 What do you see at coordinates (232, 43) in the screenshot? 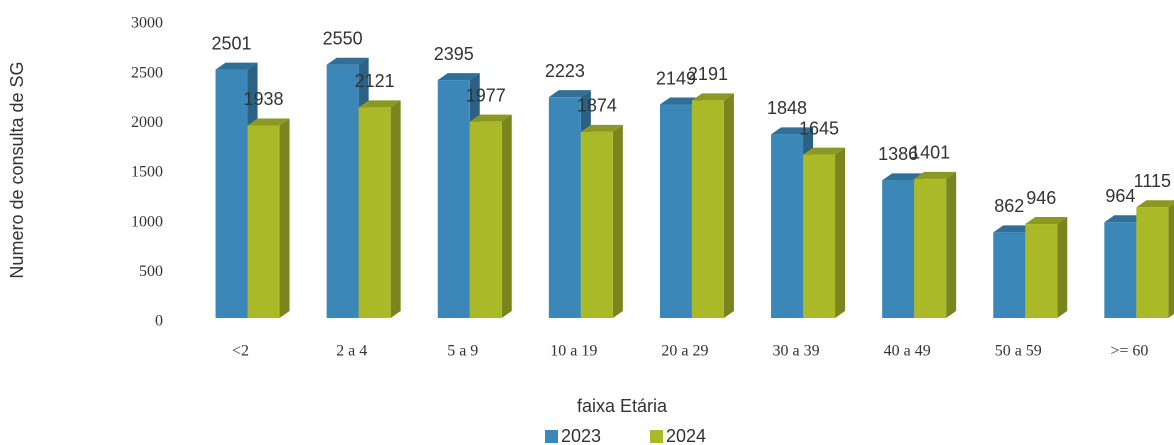
I see `value-label: 2501` at bounding box center [232, 43].